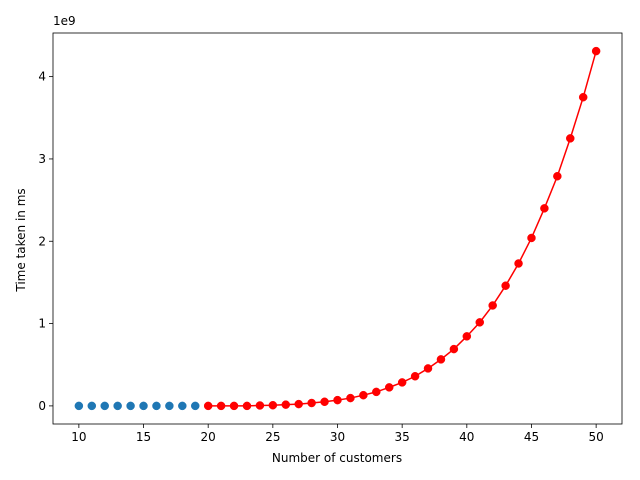 The height and width of the screenshot is (480, 640). I want to click on y-offset-label: 1e9, so click(64, 21).